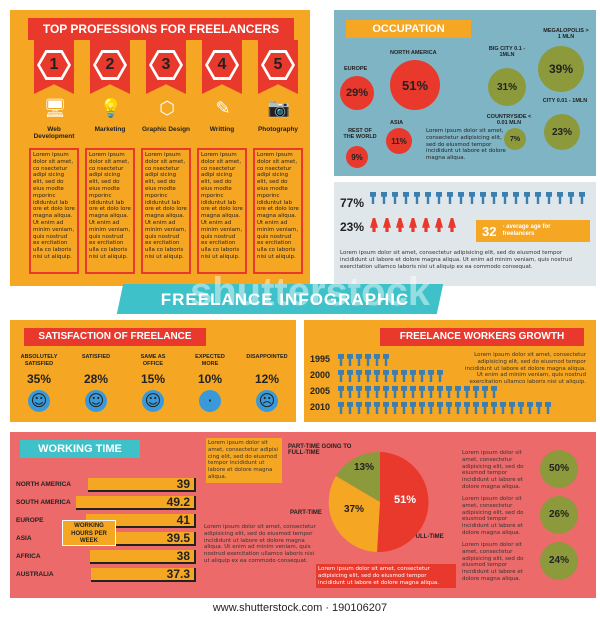 The image size is (600, 620). I want to click on male-icons-row, so click(480, 199).